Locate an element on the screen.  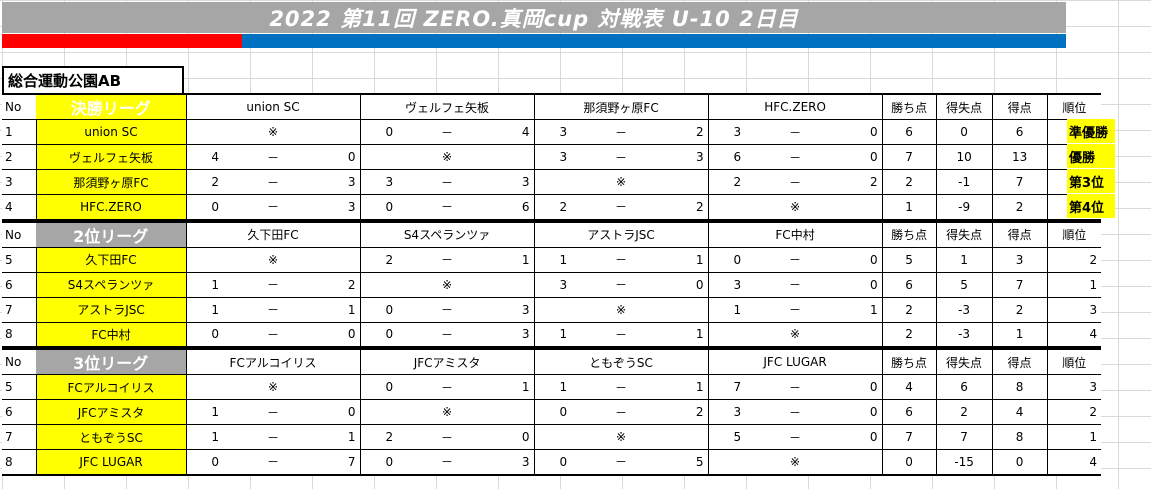
points-value: 7 is located at coordinates (909, 157).